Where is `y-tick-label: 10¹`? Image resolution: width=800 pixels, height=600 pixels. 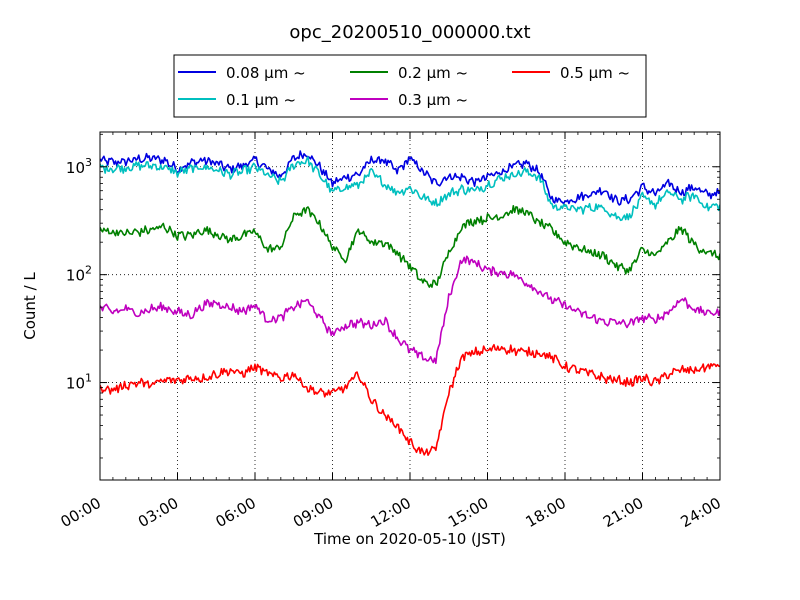 y-tick-label: 10¹ is located at coordinates (79, 382).